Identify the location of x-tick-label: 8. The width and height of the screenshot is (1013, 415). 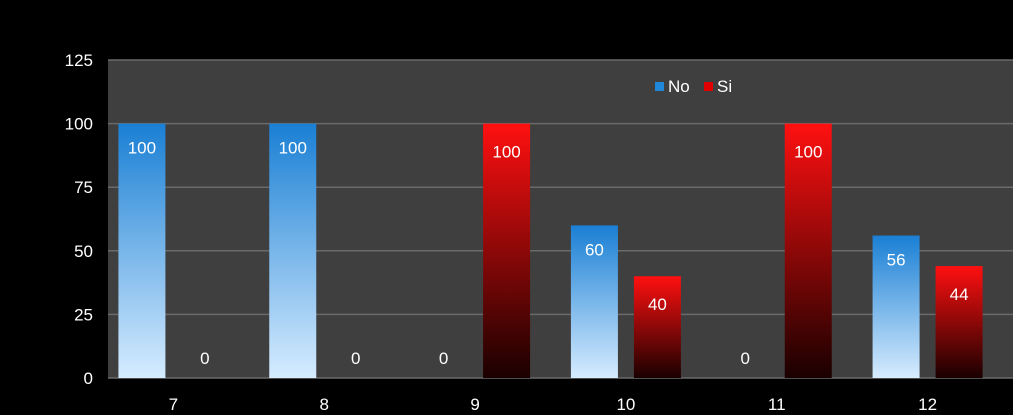
(324, 404).